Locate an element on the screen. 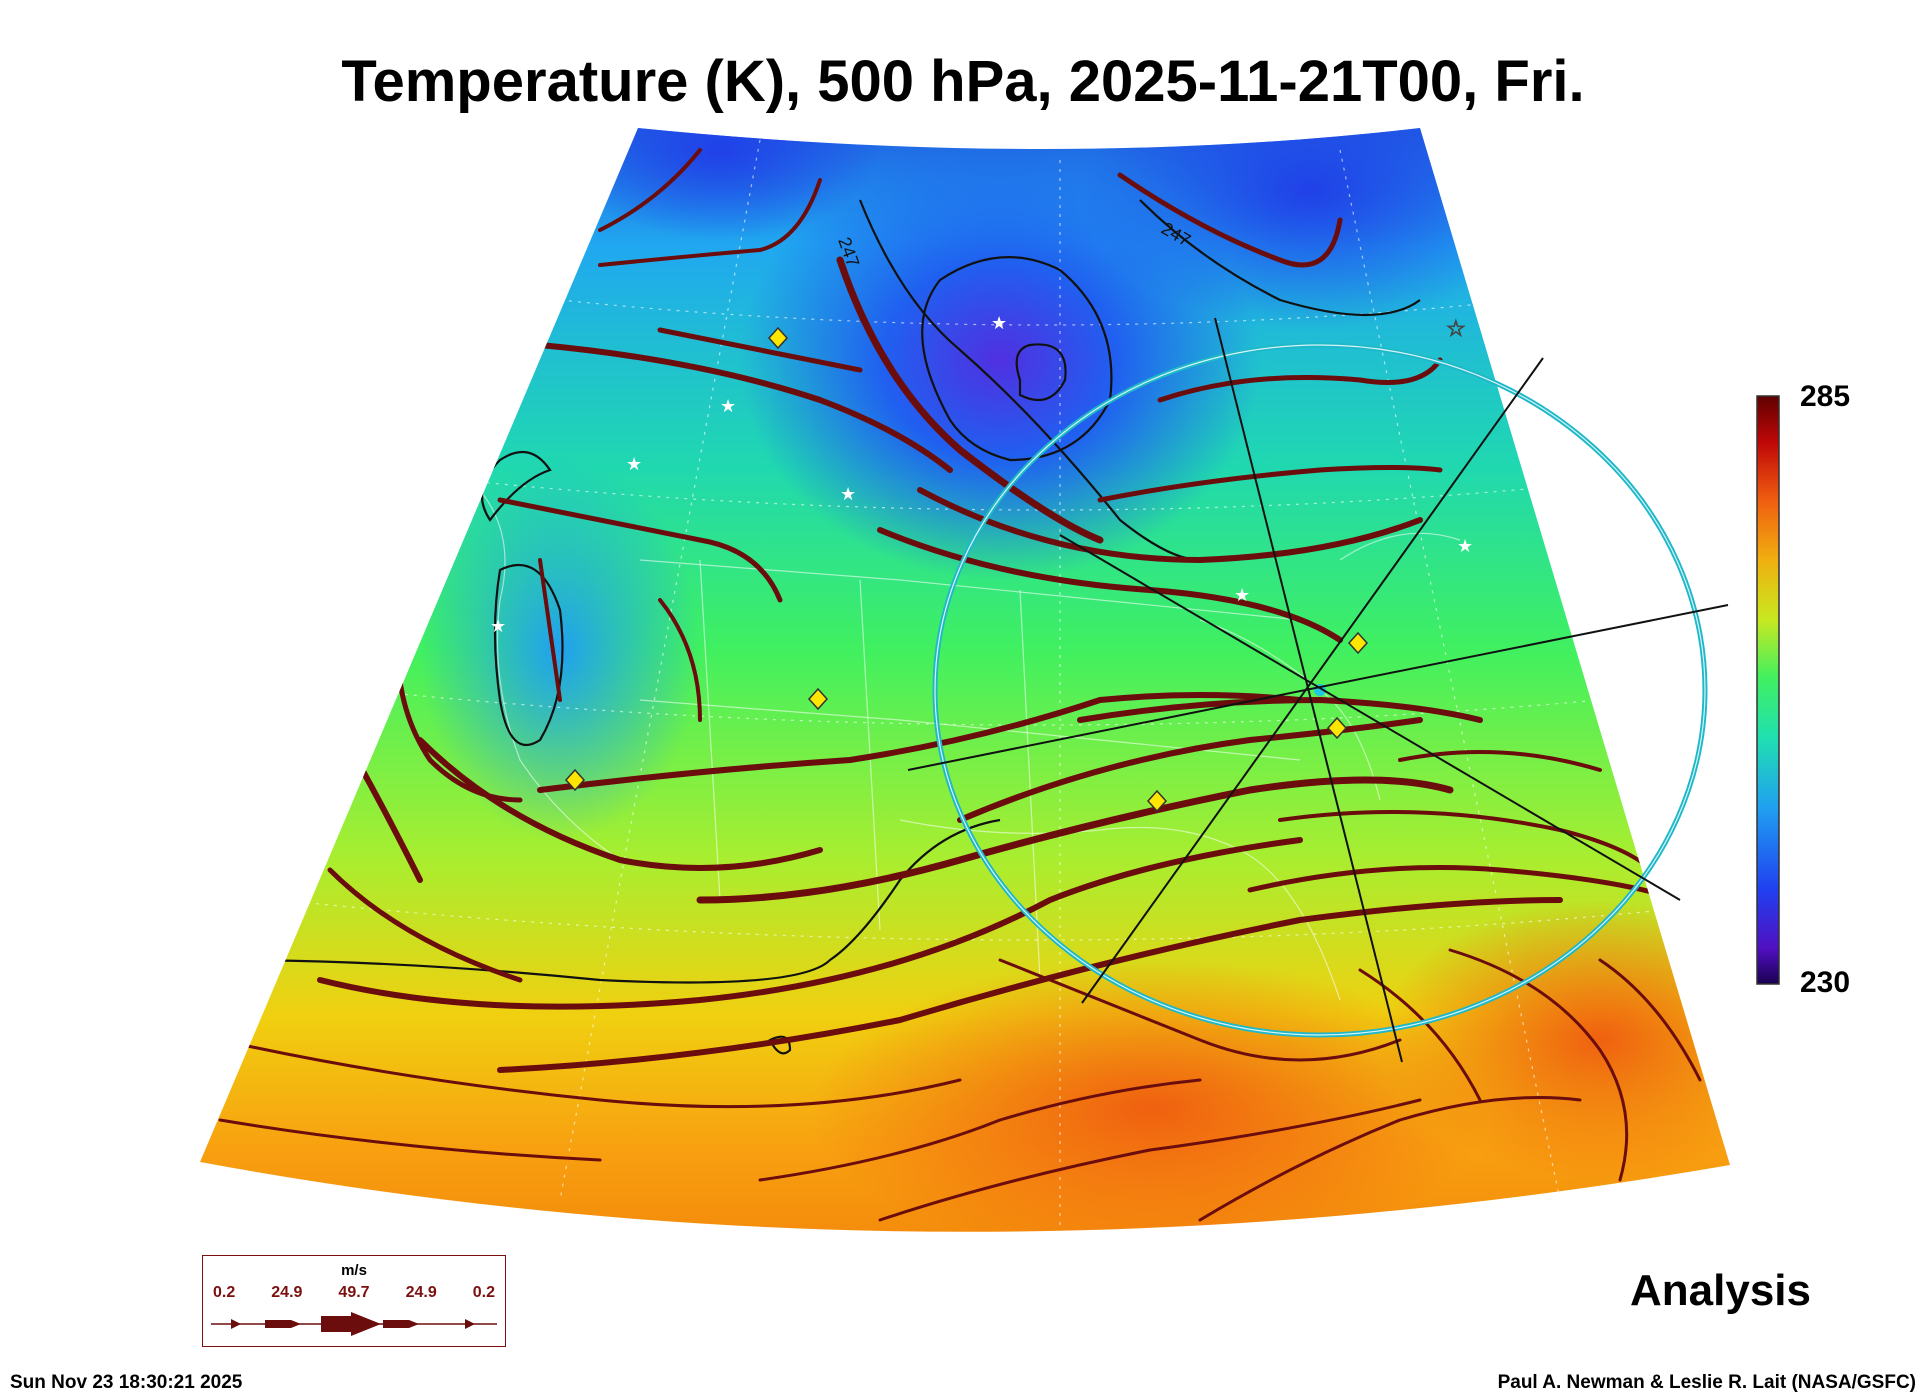  colorbar is located at coordinates (1768, 690).